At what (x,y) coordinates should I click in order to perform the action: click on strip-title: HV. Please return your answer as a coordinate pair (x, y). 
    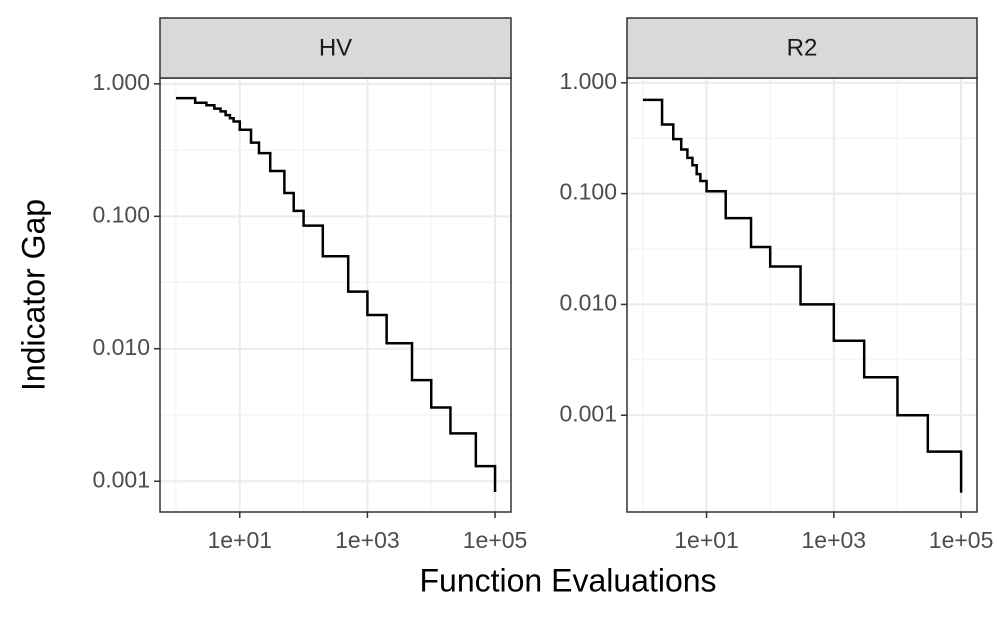
    Looking at the image, I should click on (335, 47).